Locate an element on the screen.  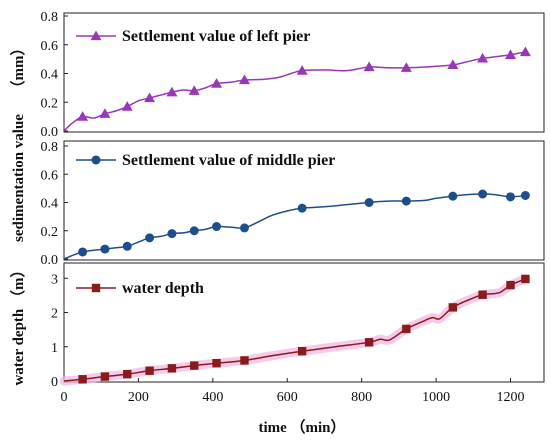
y-tick-label: 1 is located at coordinates (54, 348).